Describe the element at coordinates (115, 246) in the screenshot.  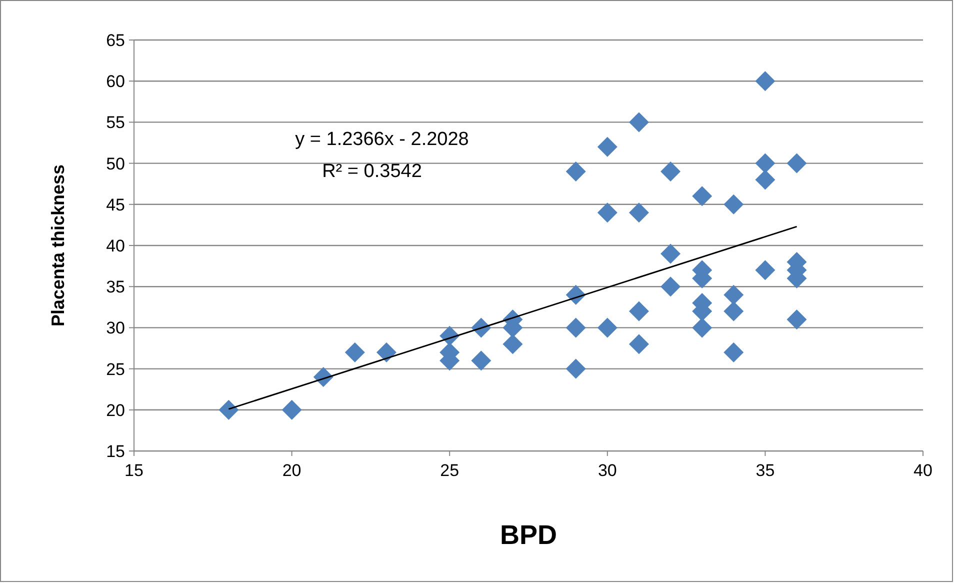
I see `y-tick-label: 40` at that location.